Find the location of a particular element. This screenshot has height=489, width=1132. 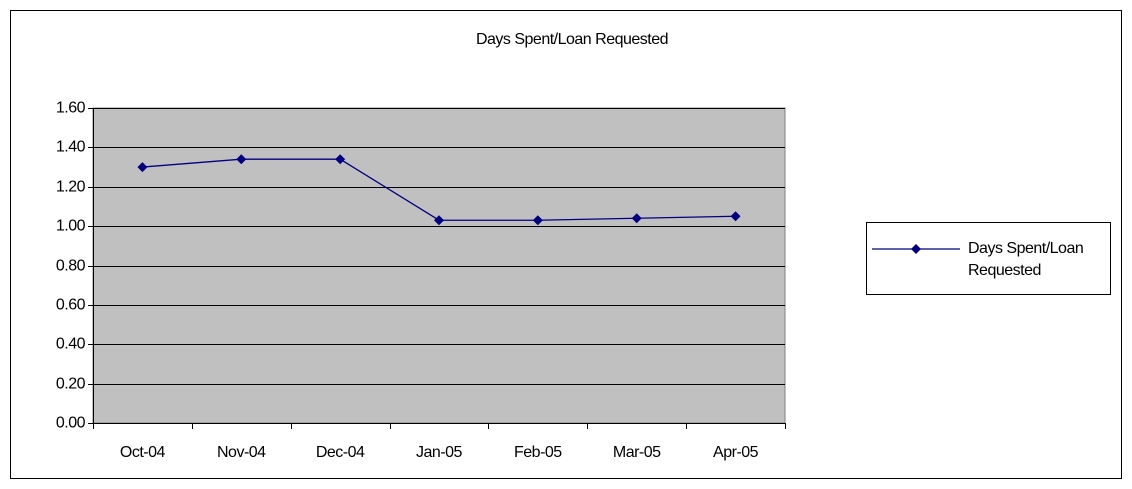

y-tick-label: 0.40 is located at coordinates (71, 344).